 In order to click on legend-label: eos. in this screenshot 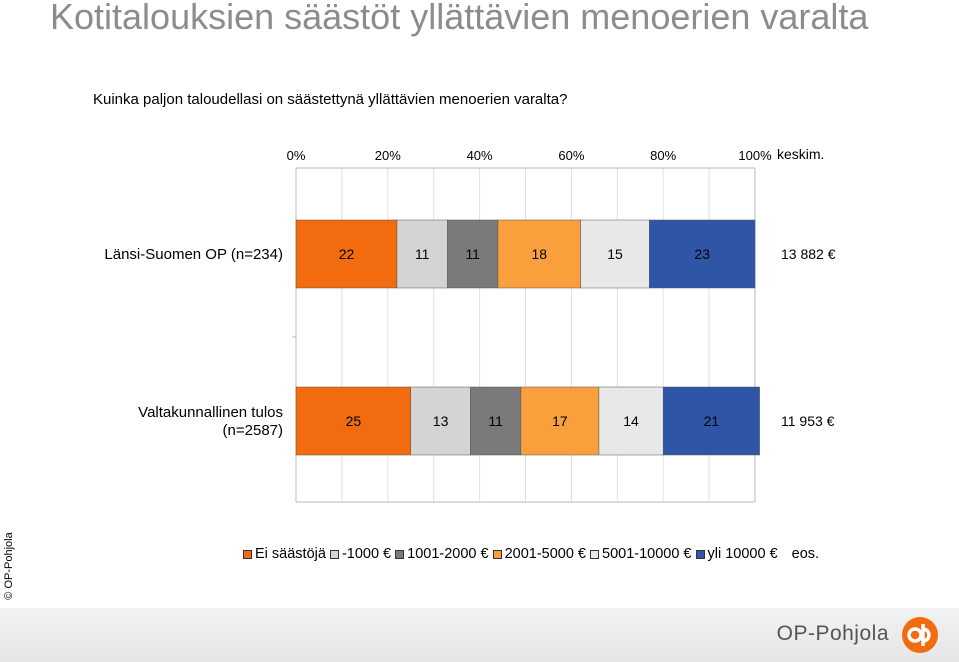, I will do `click(805, 554)`.